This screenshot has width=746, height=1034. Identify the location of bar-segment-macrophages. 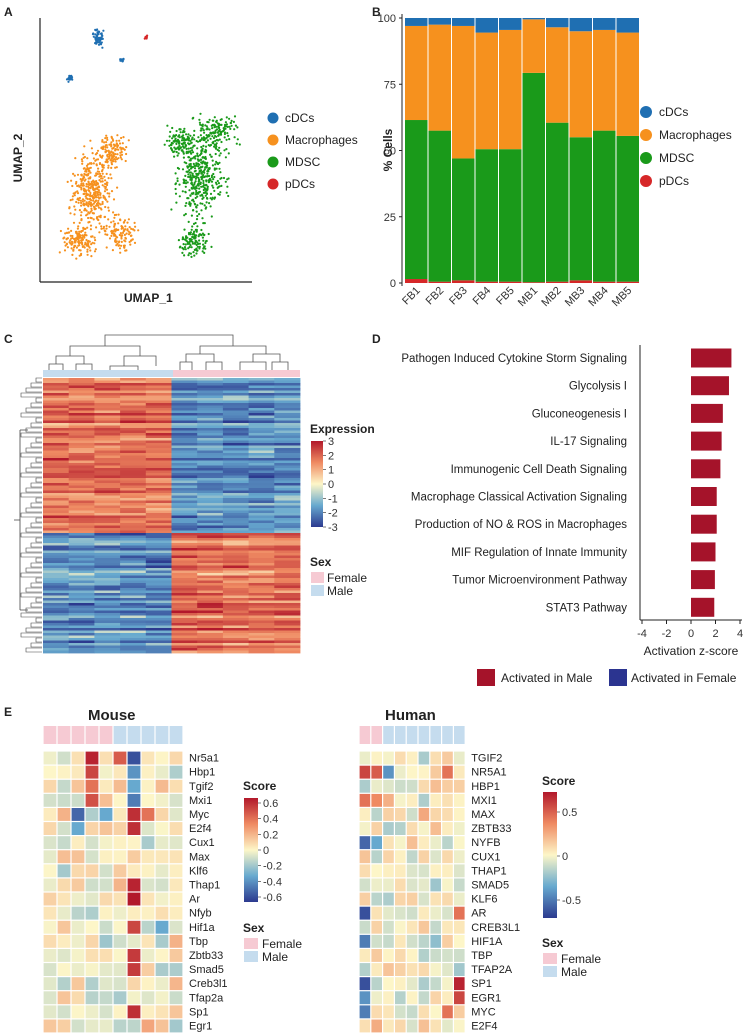
(533, 46).